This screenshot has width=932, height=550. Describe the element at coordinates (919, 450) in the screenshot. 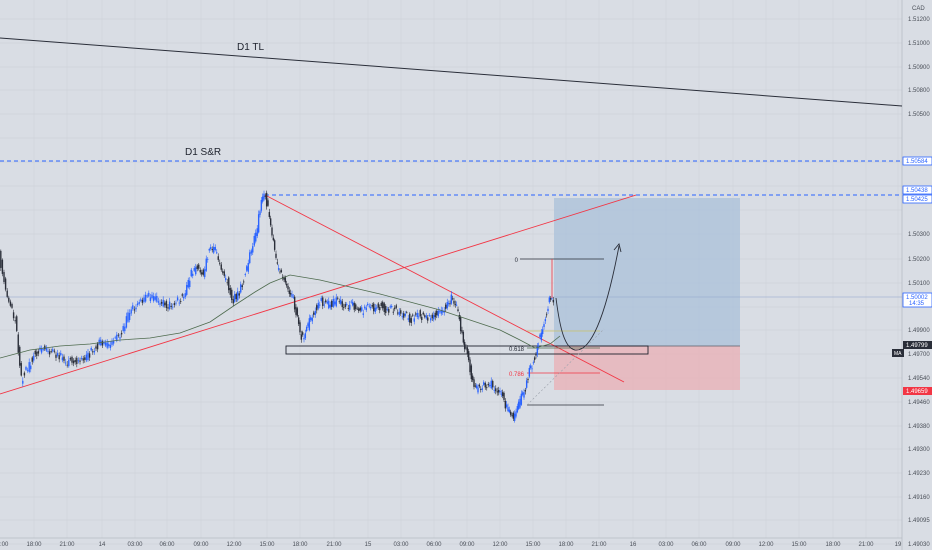

I see `price-tick-label: 1.49300` at that location.